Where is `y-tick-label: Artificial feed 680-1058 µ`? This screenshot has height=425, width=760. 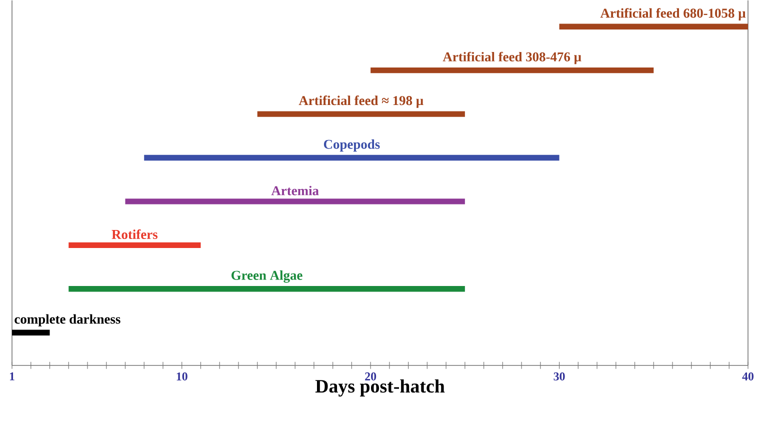 y-tick-label: Artificial feed 680-1058 µ is located at coordinates (673, 14).